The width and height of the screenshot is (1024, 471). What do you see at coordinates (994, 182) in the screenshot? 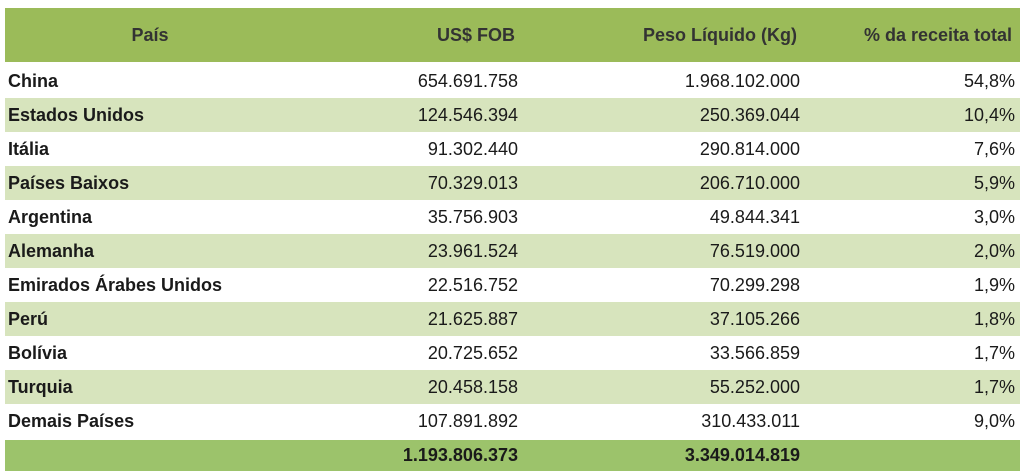
I see `cell-percent-receita: 5,9%` at bounding box center [994, 182].